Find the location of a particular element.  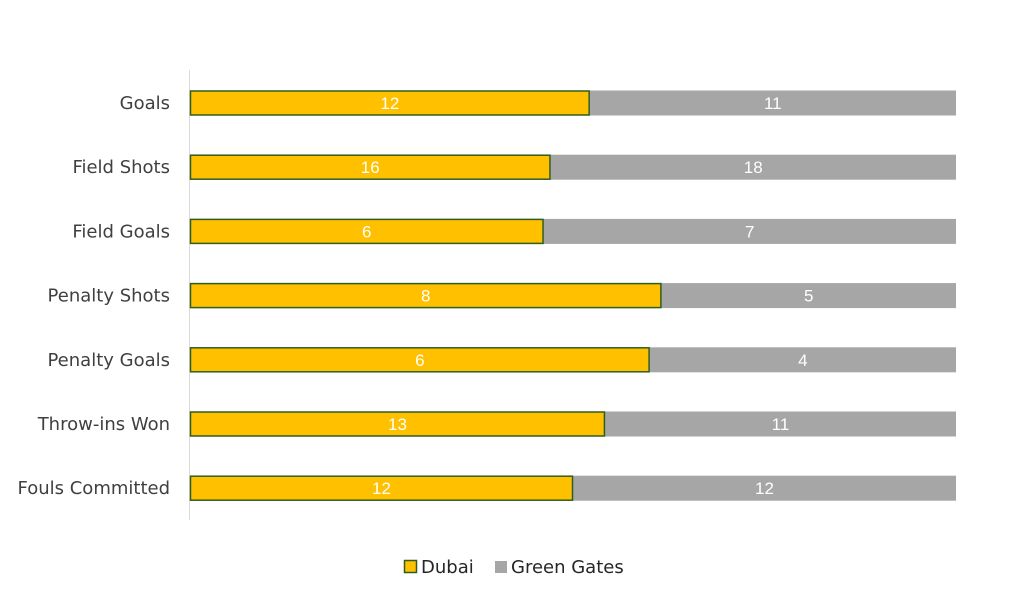

bar-dubai-field-goals is located at coordinates (366, 231).